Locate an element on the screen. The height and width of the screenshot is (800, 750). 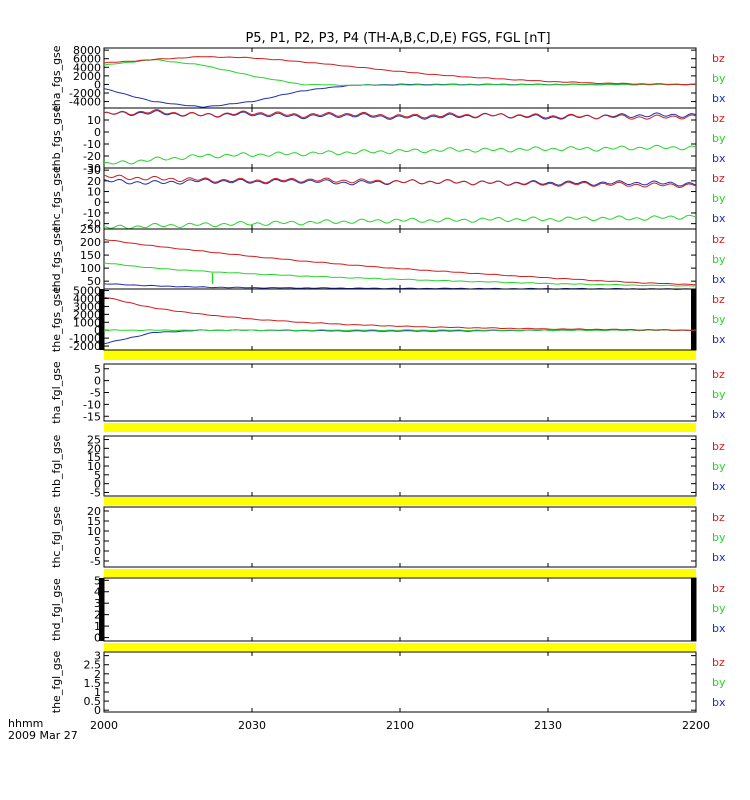
y-tick-label: -30 is located at coordinates (92, 168).